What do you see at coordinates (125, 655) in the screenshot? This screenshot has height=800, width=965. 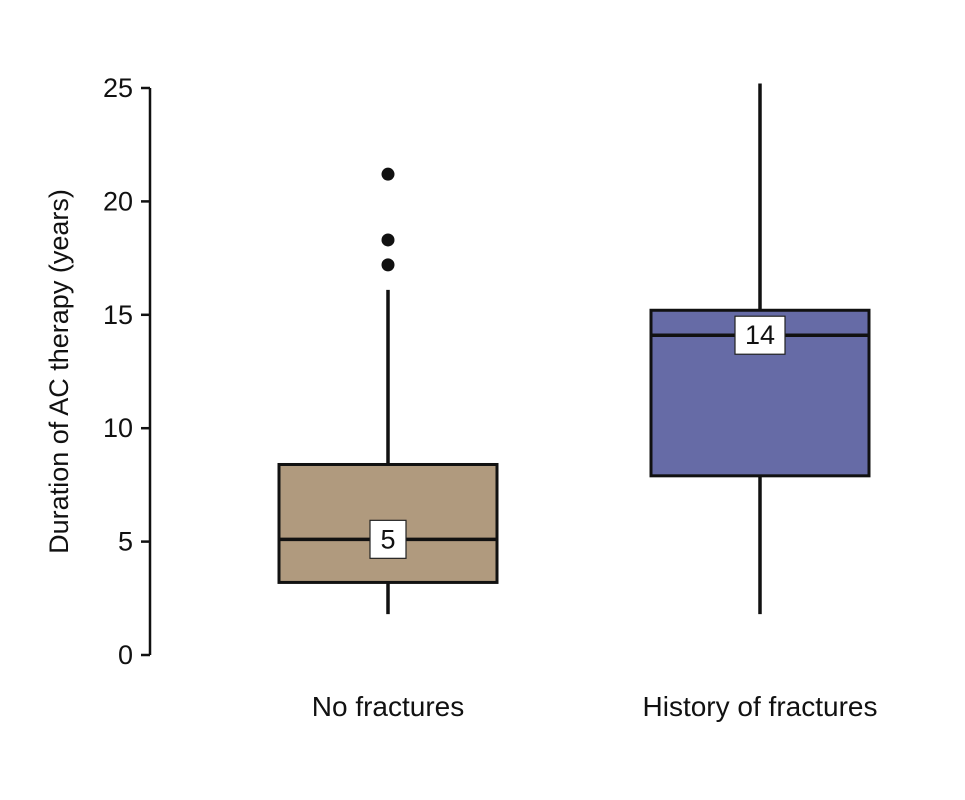 I see `y-tick-label: 0` at bounding box center [125, 655].